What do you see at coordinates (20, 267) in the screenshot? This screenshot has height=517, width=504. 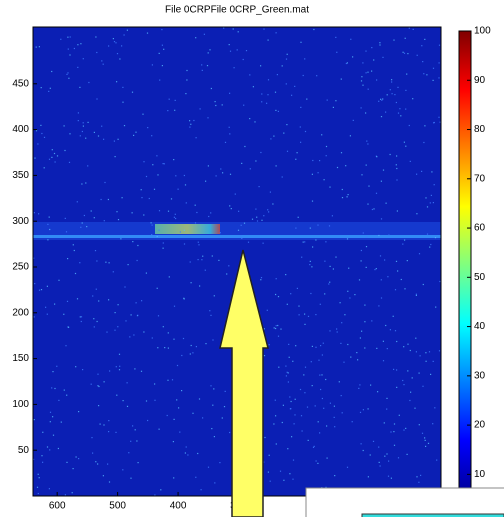 I see `y-tick-label: 250` at bounding box center [20, 267].